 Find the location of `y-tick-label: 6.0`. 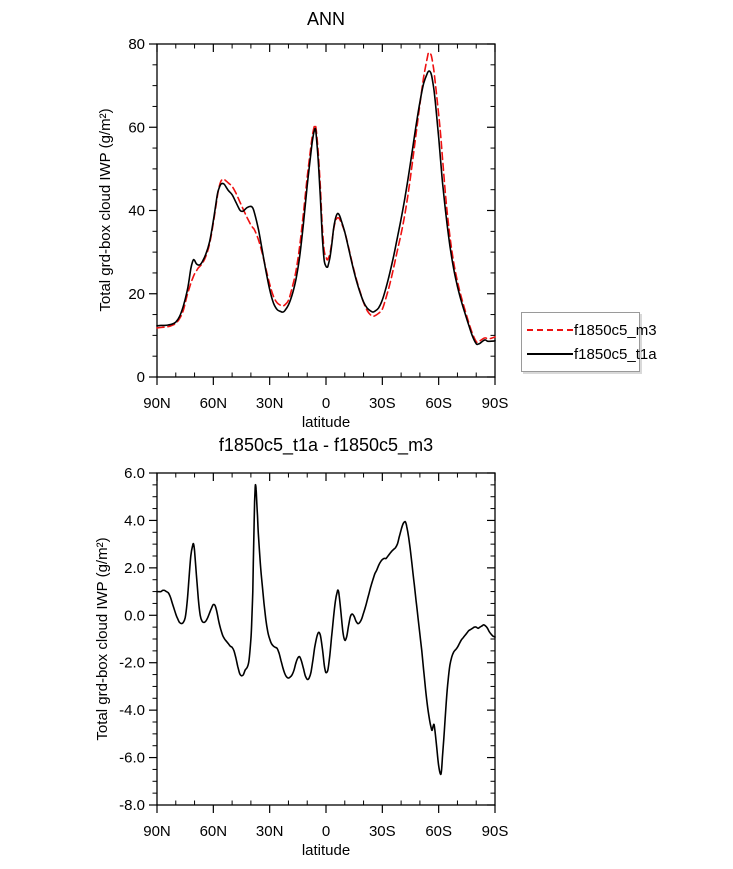

y-tick-label: 6.0 is located at coordinates (134, 473).